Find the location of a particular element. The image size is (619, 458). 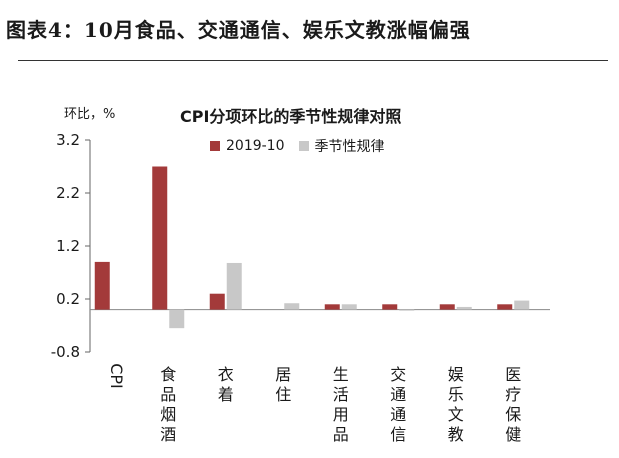

y-tick-label: 0.2 is located at coordinates (68, 299).